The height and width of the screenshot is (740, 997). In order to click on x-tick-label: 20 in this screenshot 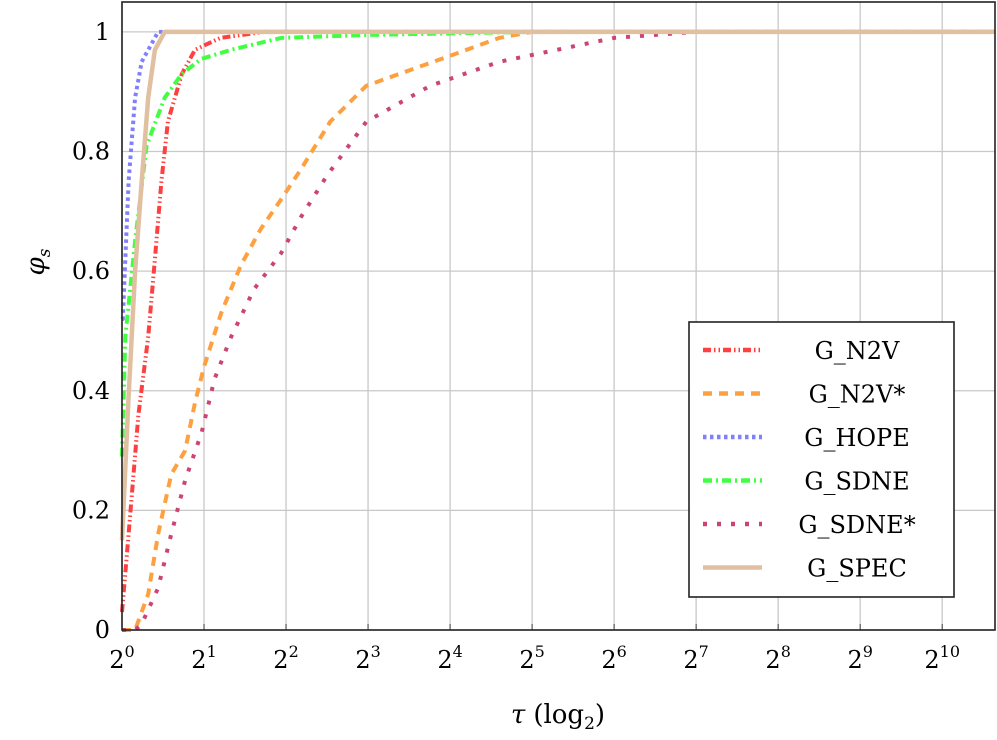, I will do `click(121, 658)`.